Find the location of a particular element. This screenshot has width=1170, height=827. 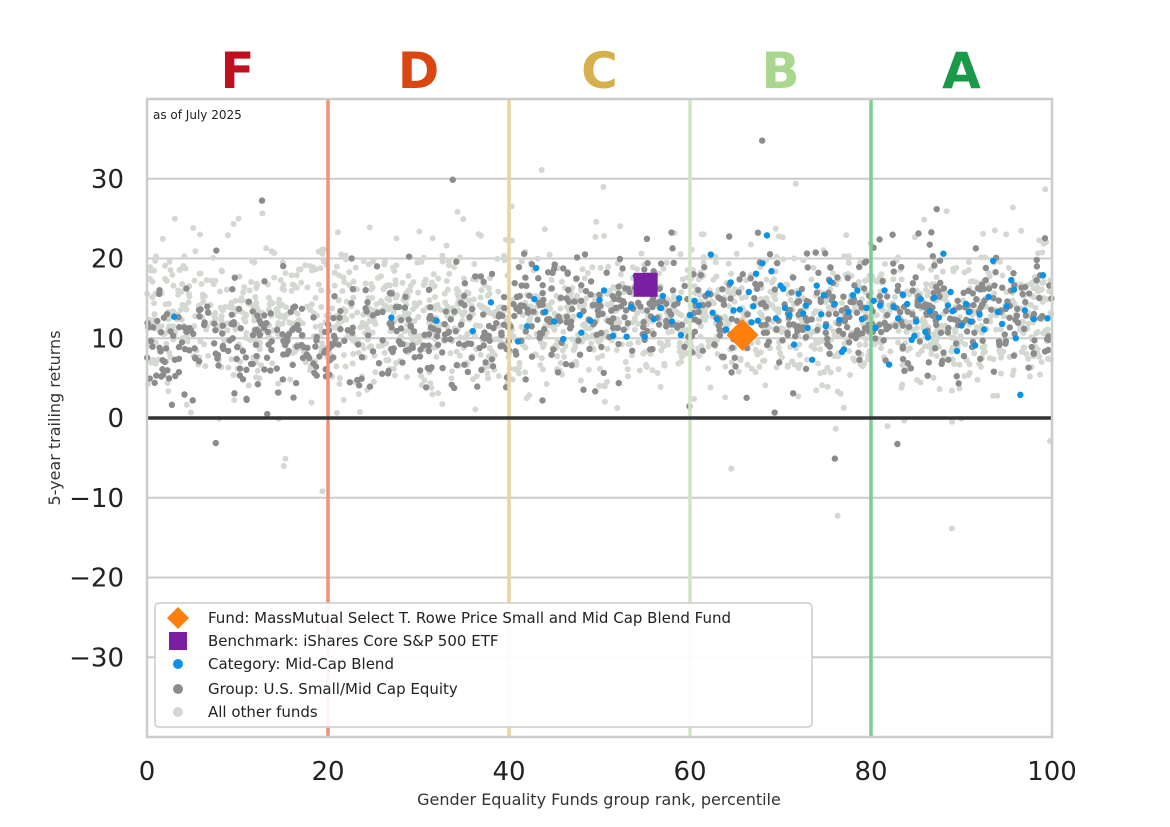

y-tick-label: −20 is located at coordinates (96, 579).